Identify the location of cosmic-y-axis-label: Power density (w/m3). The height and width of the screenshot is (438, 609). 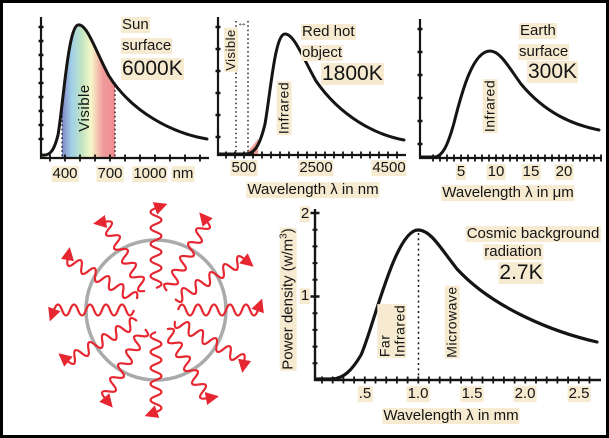
(287, 299).